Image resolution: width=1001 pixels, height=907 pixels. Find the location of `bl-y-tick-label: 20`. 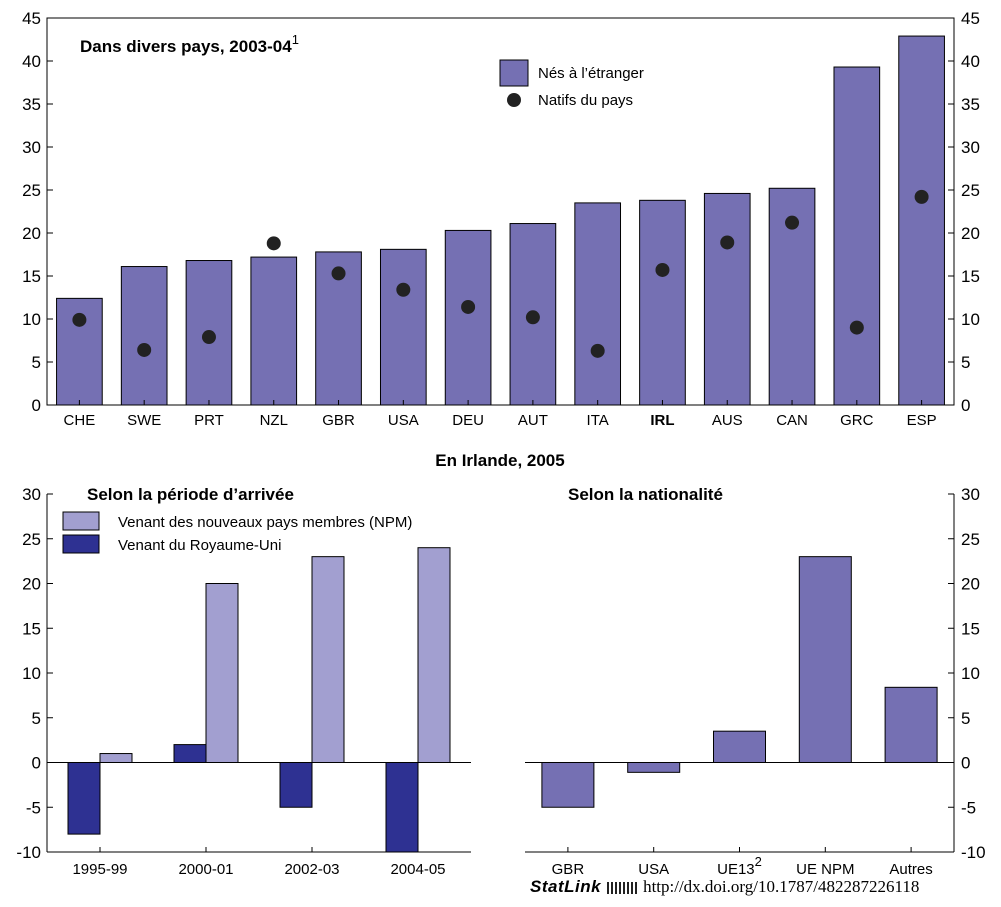

bl-y-tick-label: 20 is located at coordinates (31, 584).